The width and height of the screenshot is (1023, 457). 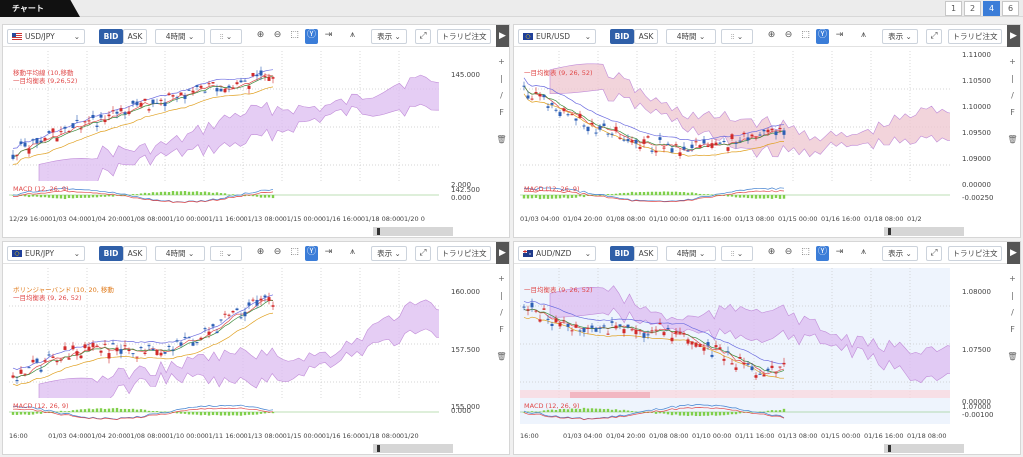 I want to click on page-button-4: 4, so click(x=991, y=8).